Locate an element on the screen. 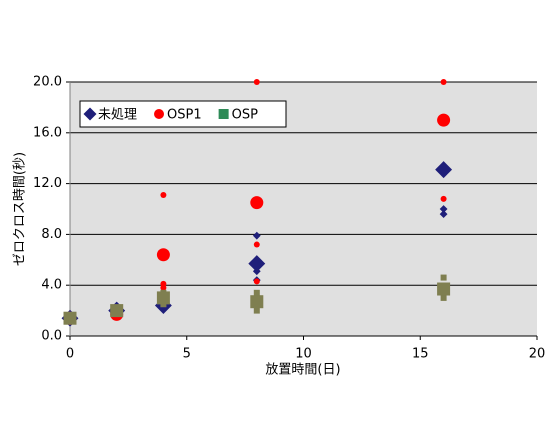  y-tick-label: 20.0 is located at coordinates (47, 82).